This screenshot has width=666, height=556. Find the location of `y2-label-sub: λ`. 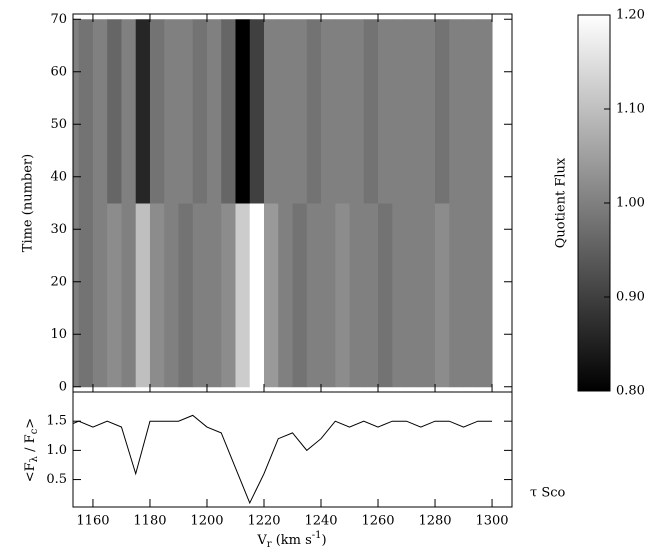

y2-label-sub: λ is located at coordinates (34, 458).